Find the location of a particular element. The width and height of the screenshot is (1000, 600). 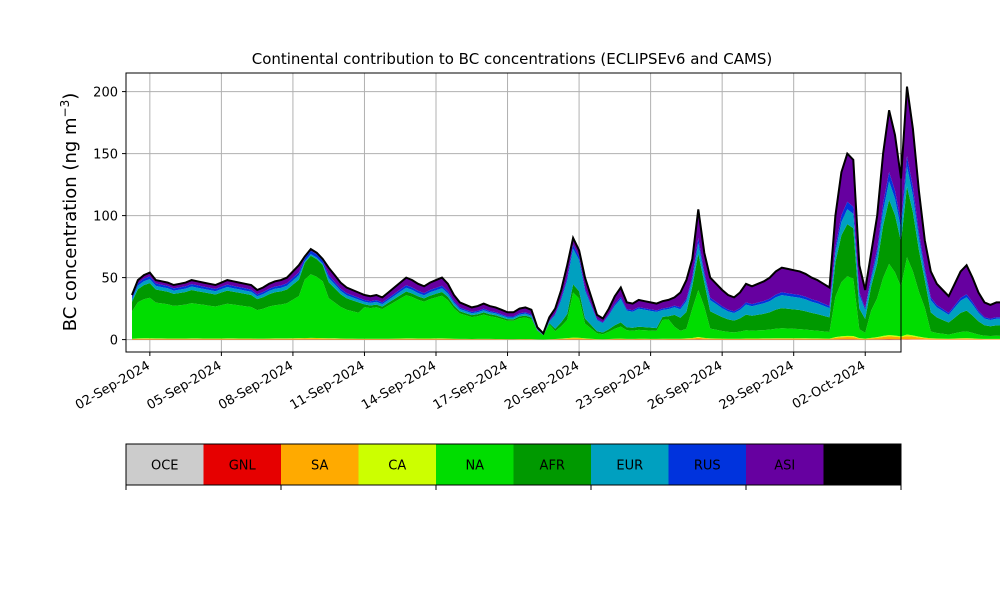

legend-label-sa: SA is located at coordinates (319, 466).